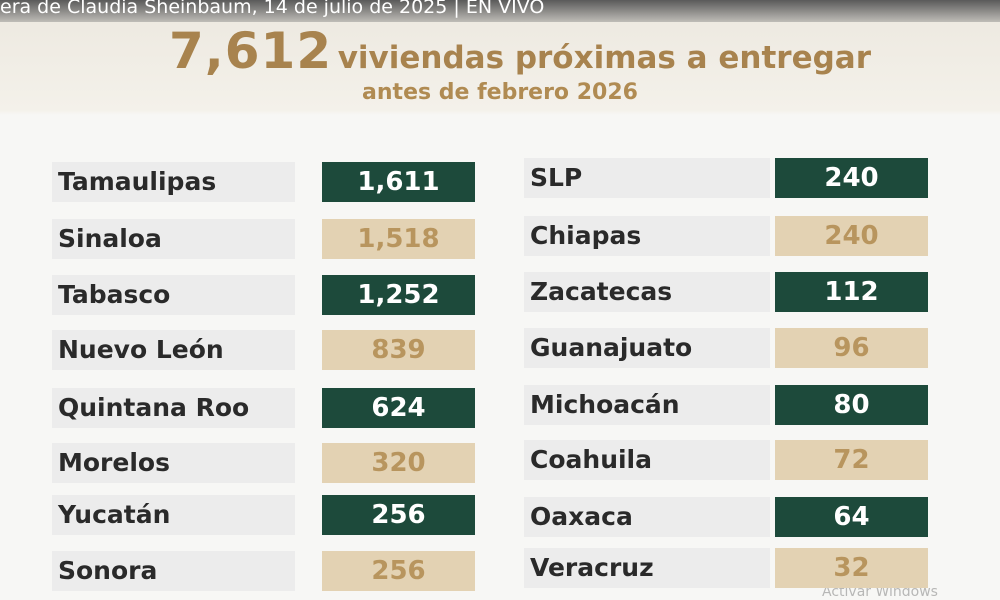 The image size is (1000, 600). What do you see at coordinates (647, 348) in the screenshot?
I see `state-label: Guanajuato` at bounding box center [647, 348].